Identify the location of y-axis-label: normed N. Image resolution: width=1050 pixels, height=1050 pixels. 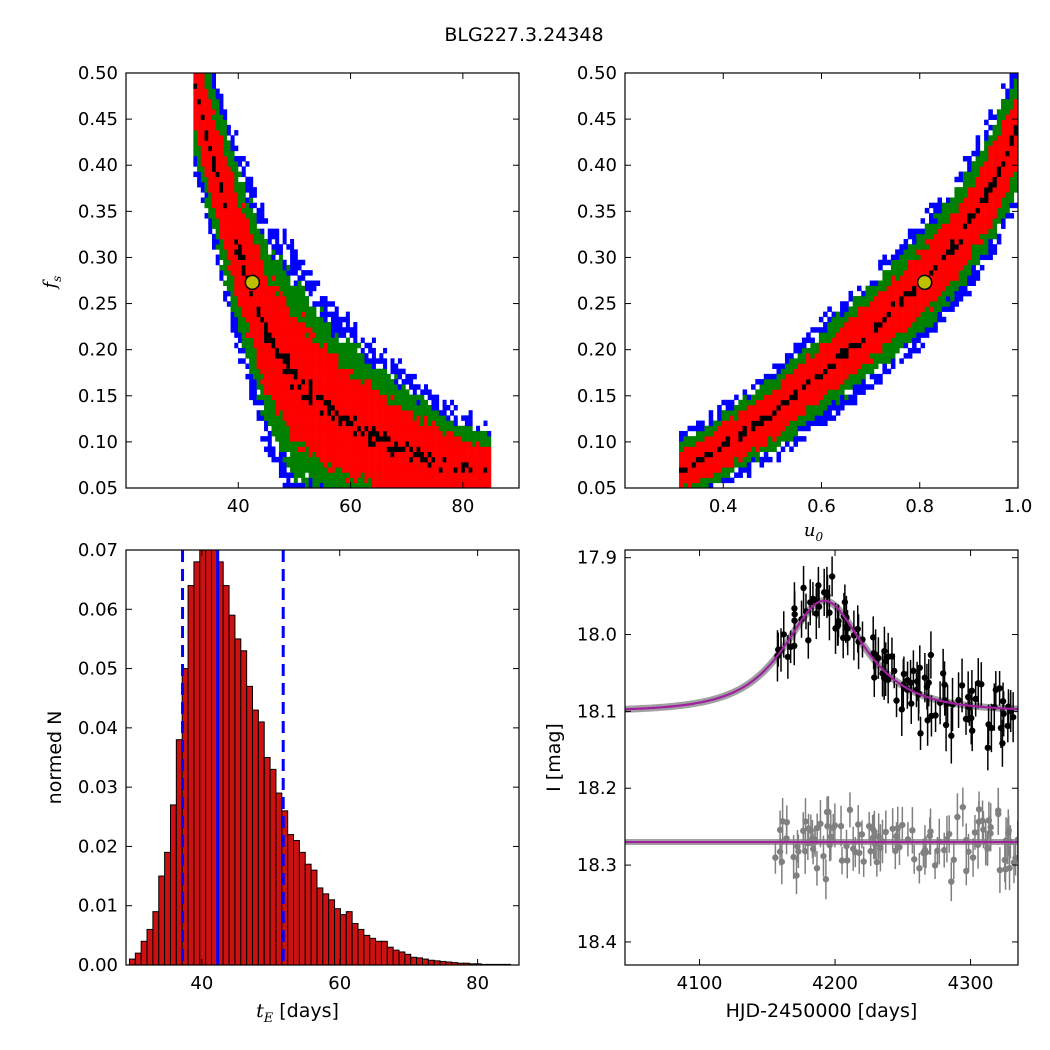
(55, 758).